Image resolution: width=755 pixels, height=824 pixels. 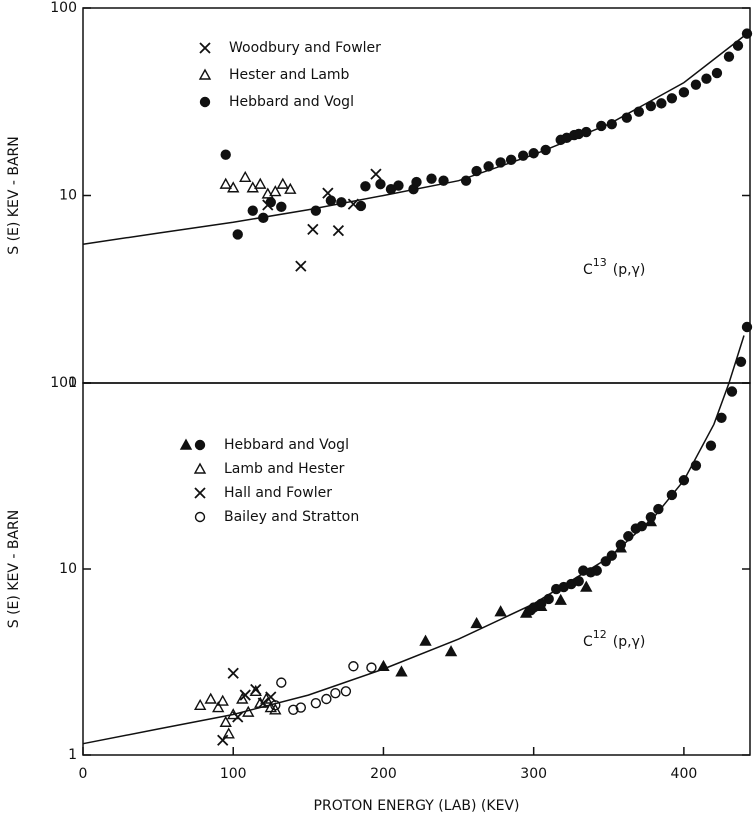 What do you see at coordinates (14, 569) in the screenshot?
I see `y-axis-label: S (E) KEV - BARN` at bounding box center [14, 569].